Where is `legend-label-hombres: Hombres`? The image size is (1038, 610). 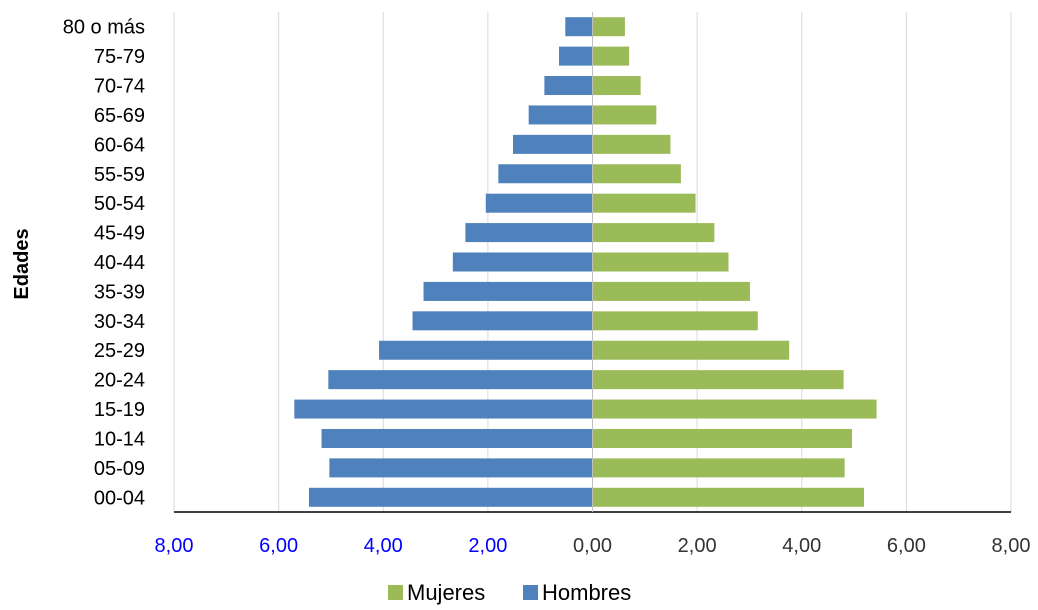 legend-label-hombres: Hombres is located at coordinates (586, 592).